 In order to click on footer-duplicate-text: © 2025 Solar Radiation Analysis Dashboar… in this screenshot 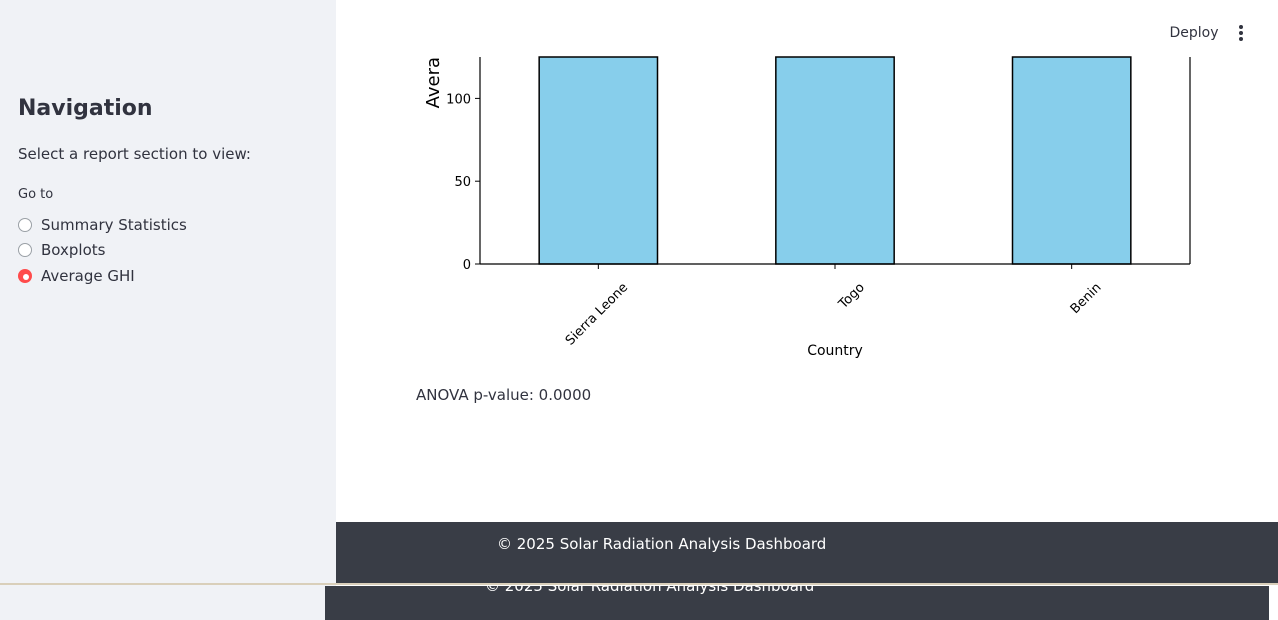, I will do `click(650, 590)`.